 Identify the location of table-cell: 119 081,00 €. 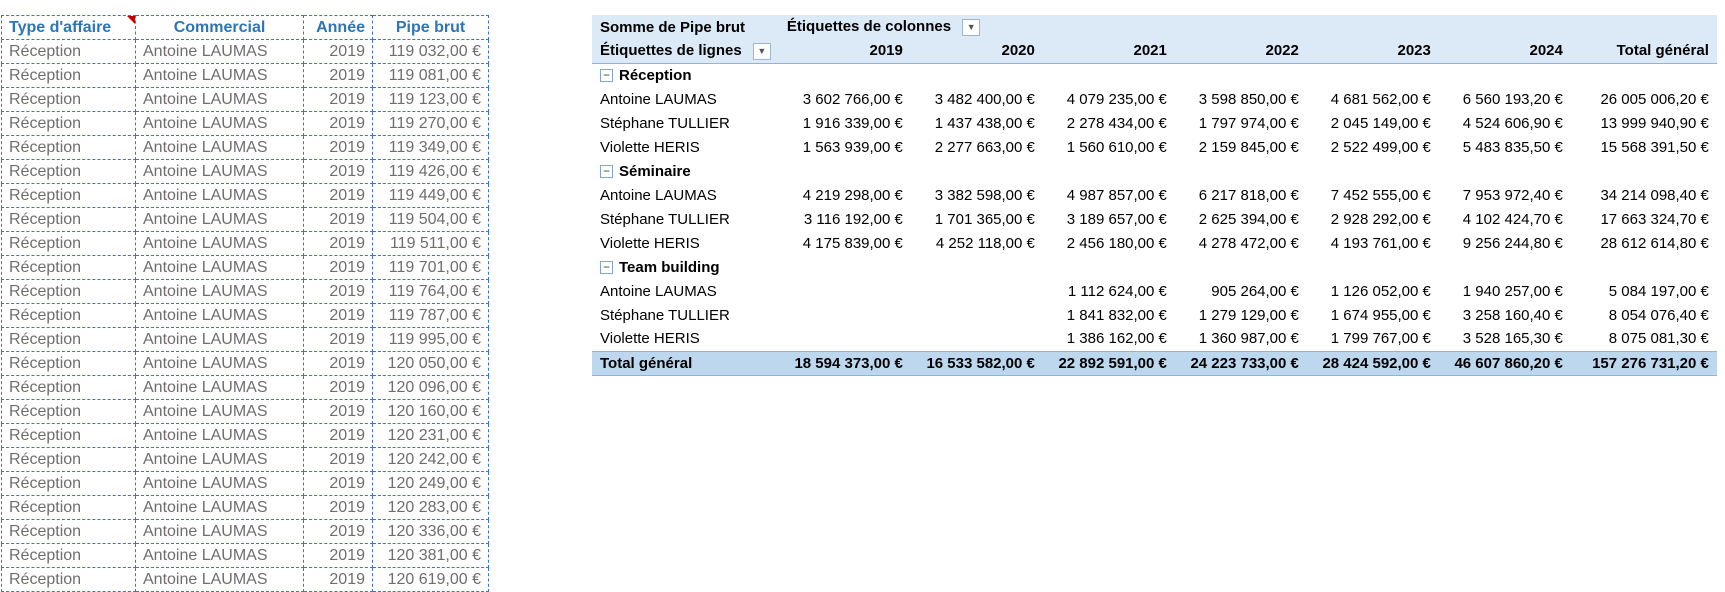
(430, 75).